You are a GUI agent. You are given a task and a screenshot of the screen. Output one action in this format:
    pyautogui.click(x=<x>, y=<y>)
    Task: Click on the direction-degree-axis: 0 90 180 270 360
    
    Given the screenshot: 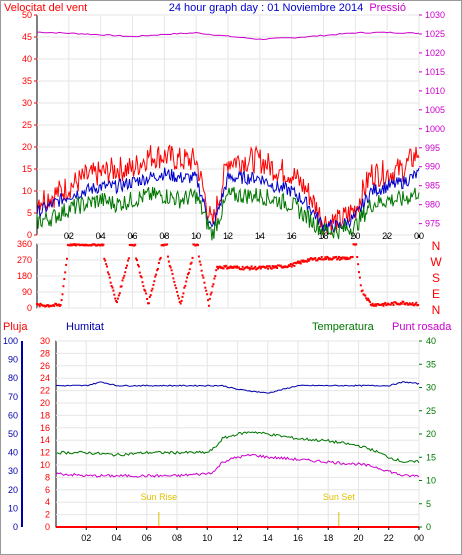 What is the action you would take?
    pyautogui.click(x=24, y=276)
    